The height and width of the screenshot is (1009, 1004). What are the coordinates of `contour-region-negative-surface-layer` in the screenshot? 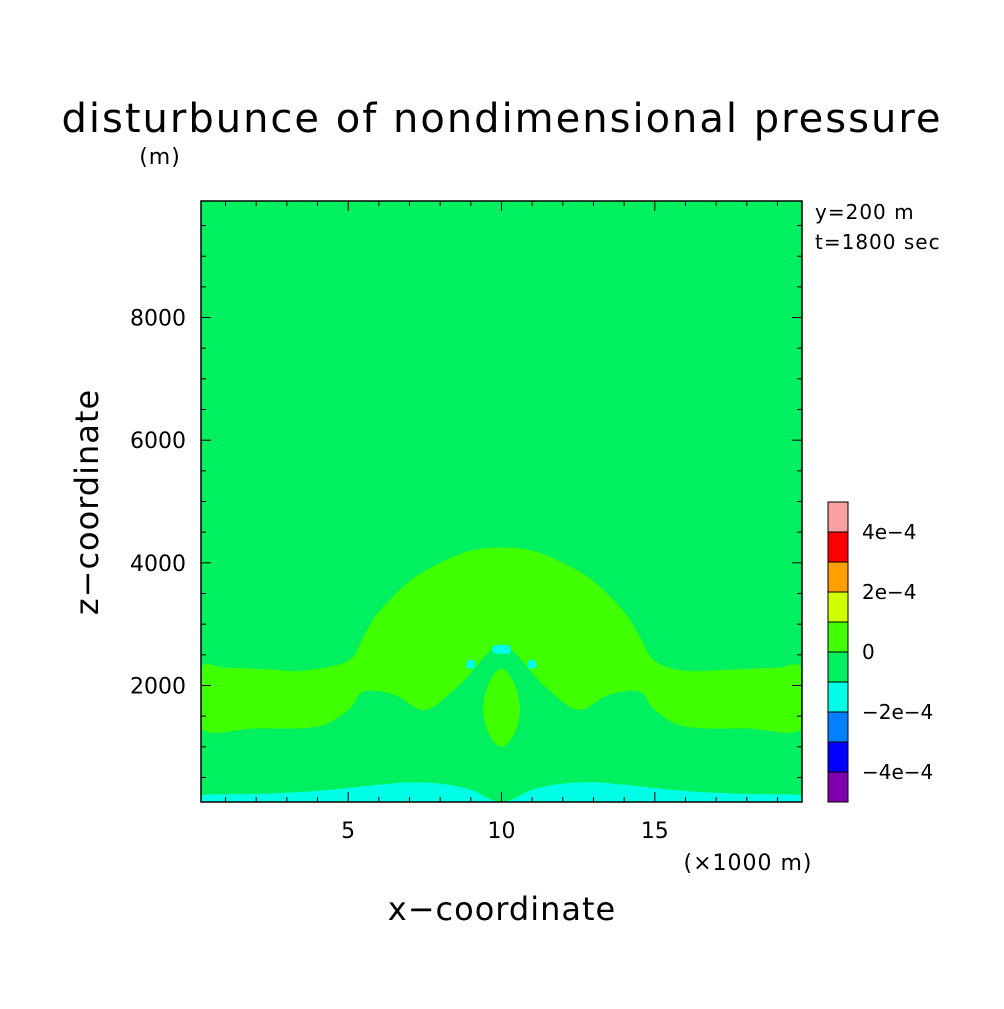 It's located at (501, 792).